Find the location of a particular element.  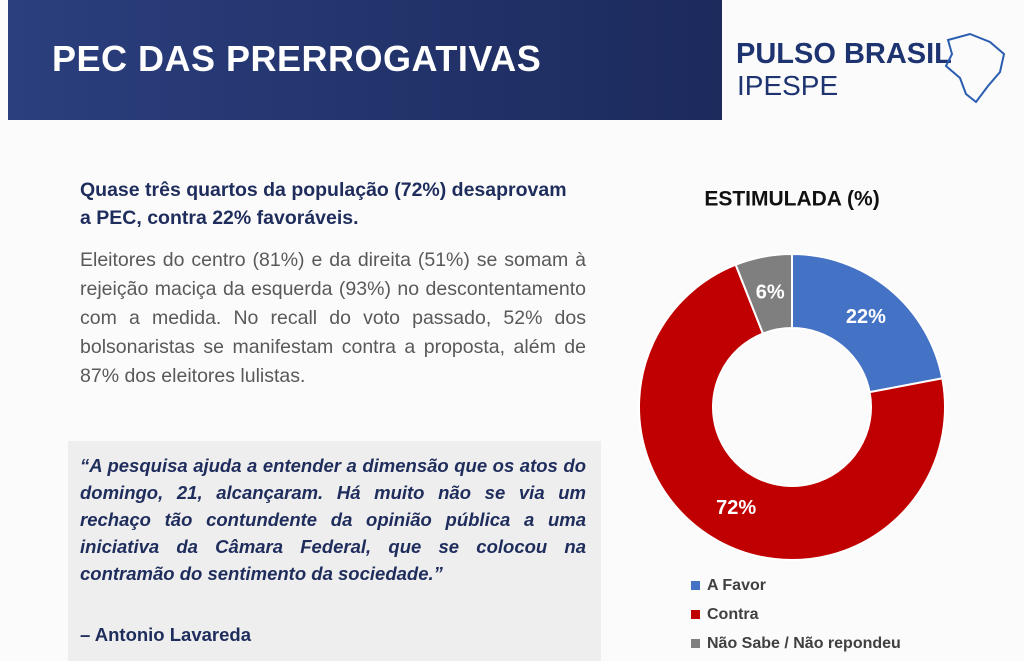

chart-title: ESTIMULADA (%) is located at coordinates (791, 199).